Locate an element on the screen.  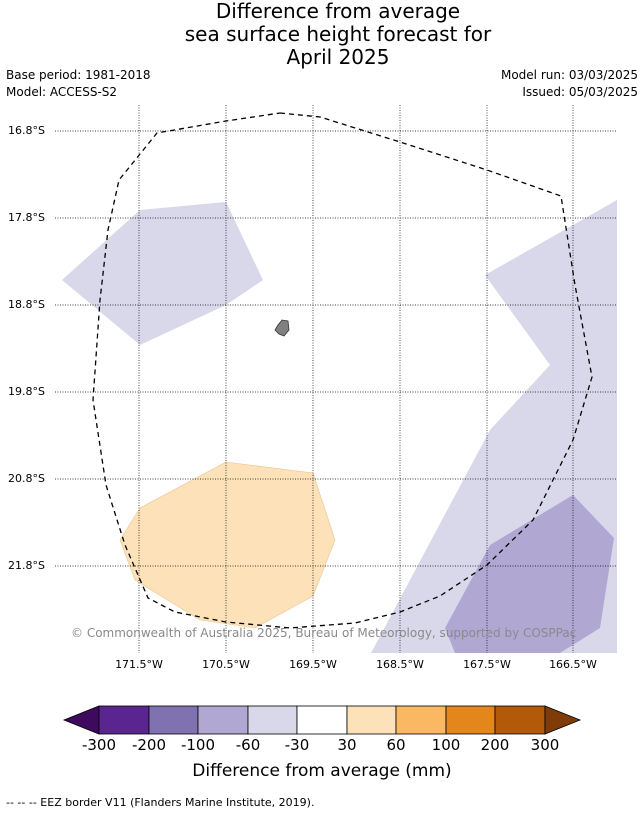
title-line-1: Difference from average is located at coordinates (338, 11).